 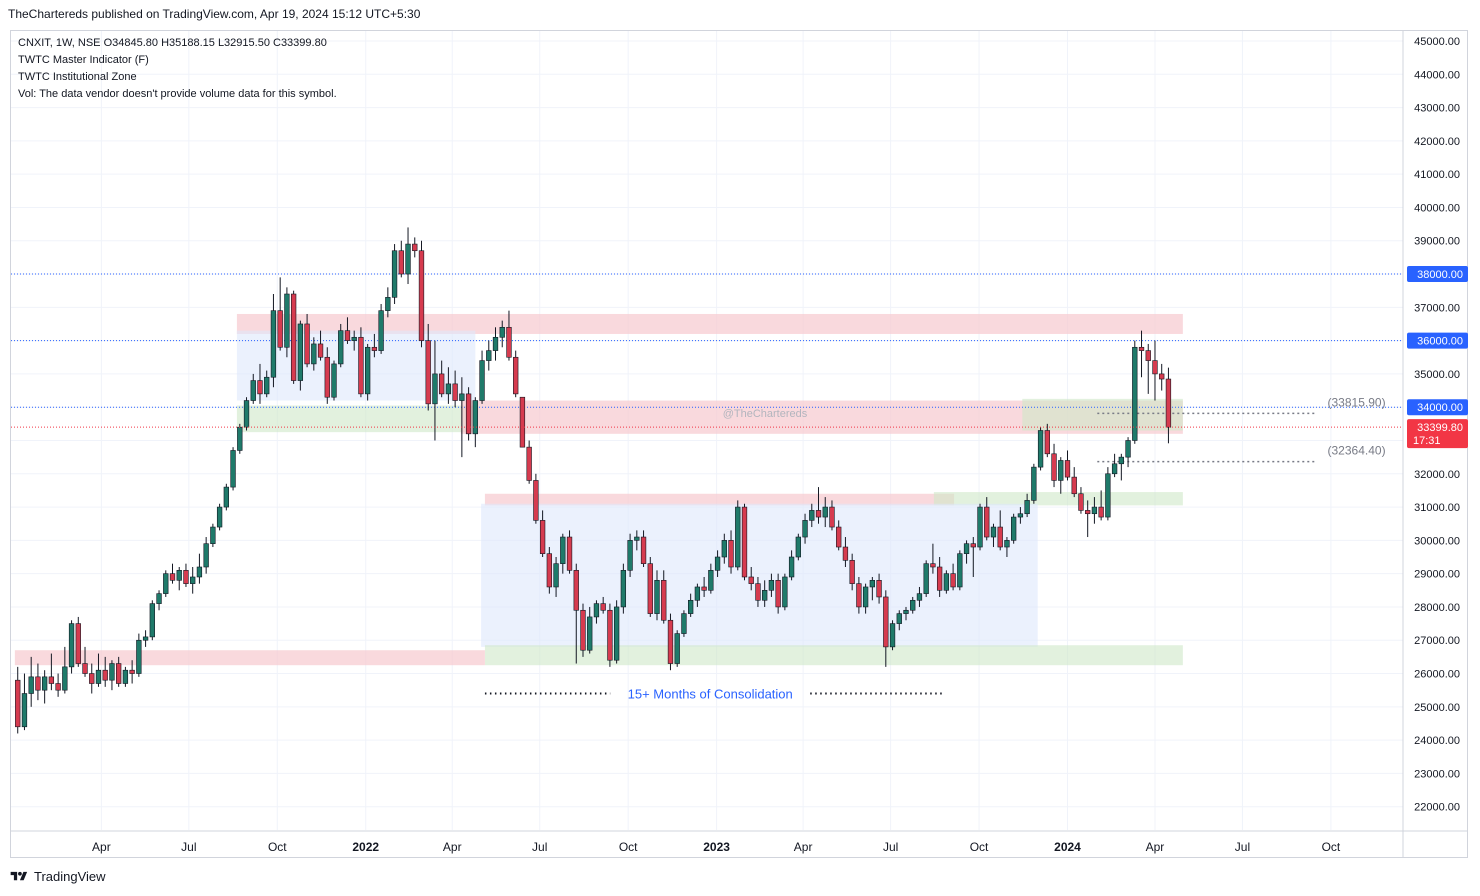 I want to click on indicator-master: TWTC Master Indicator (F), so click(x=83, y=60).